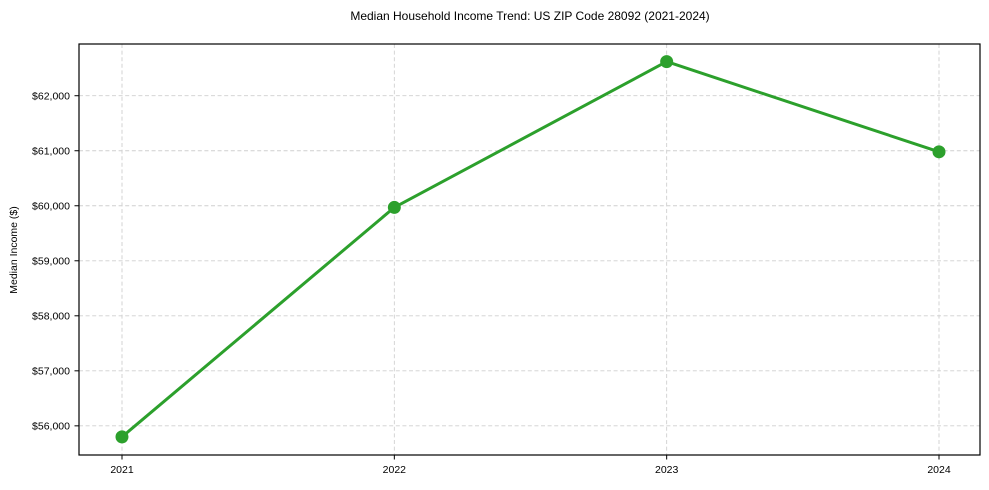 This screenshot has width=989, height=490. Describe the element at coordinates (51, 261) in the screenshot. I see `y-tick-label: $59,000` at that location.